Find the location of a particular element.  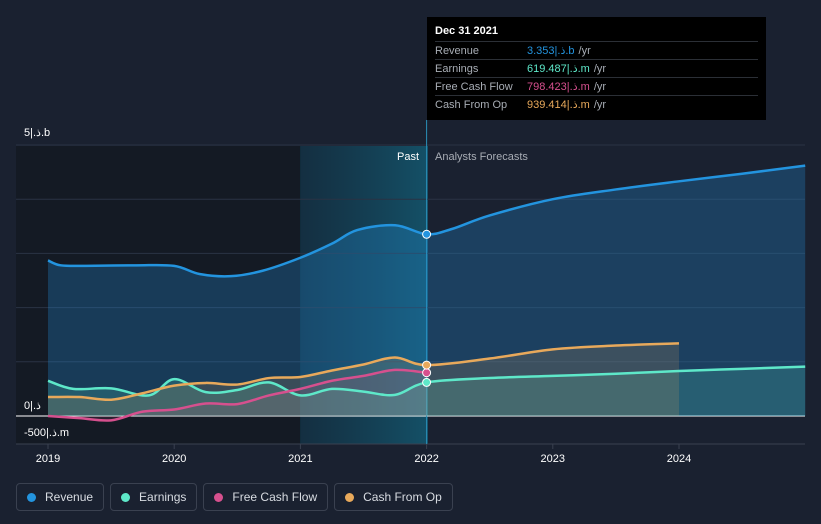

legend-item-cash-from-op: Cash From Op is located at coordinates (393, 497).